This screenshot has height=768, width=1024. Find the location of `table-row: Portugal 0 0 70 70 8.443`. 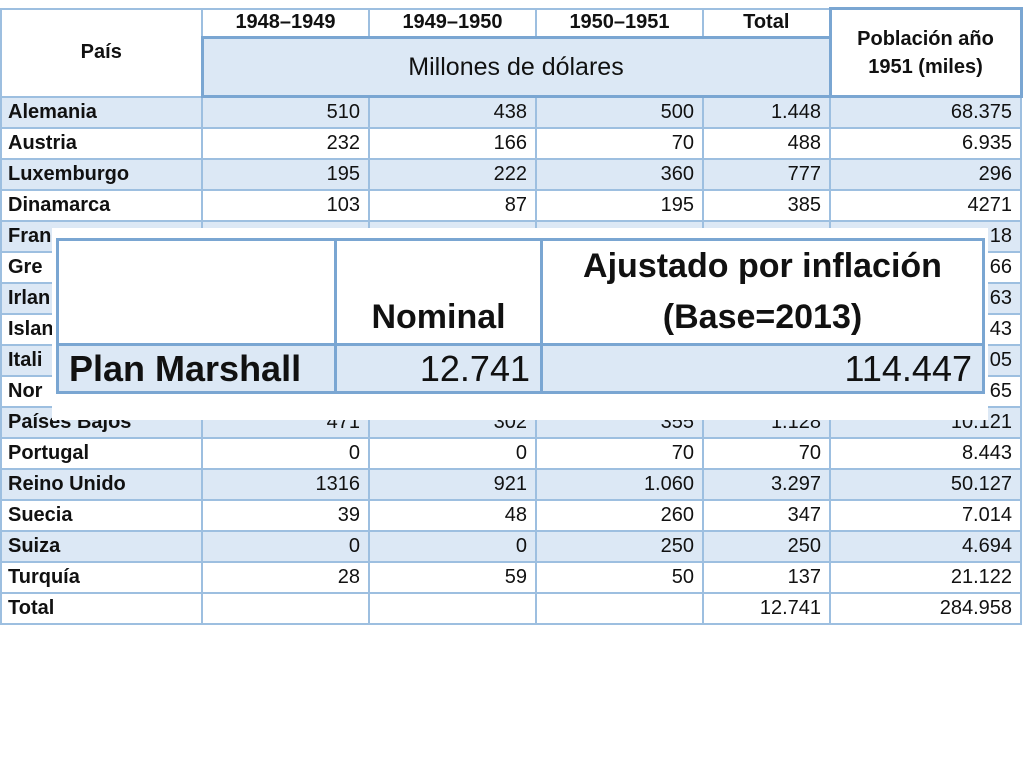

table-row: Portugal 0 0 70 70 8.443 is located at coordinates (511, 453).